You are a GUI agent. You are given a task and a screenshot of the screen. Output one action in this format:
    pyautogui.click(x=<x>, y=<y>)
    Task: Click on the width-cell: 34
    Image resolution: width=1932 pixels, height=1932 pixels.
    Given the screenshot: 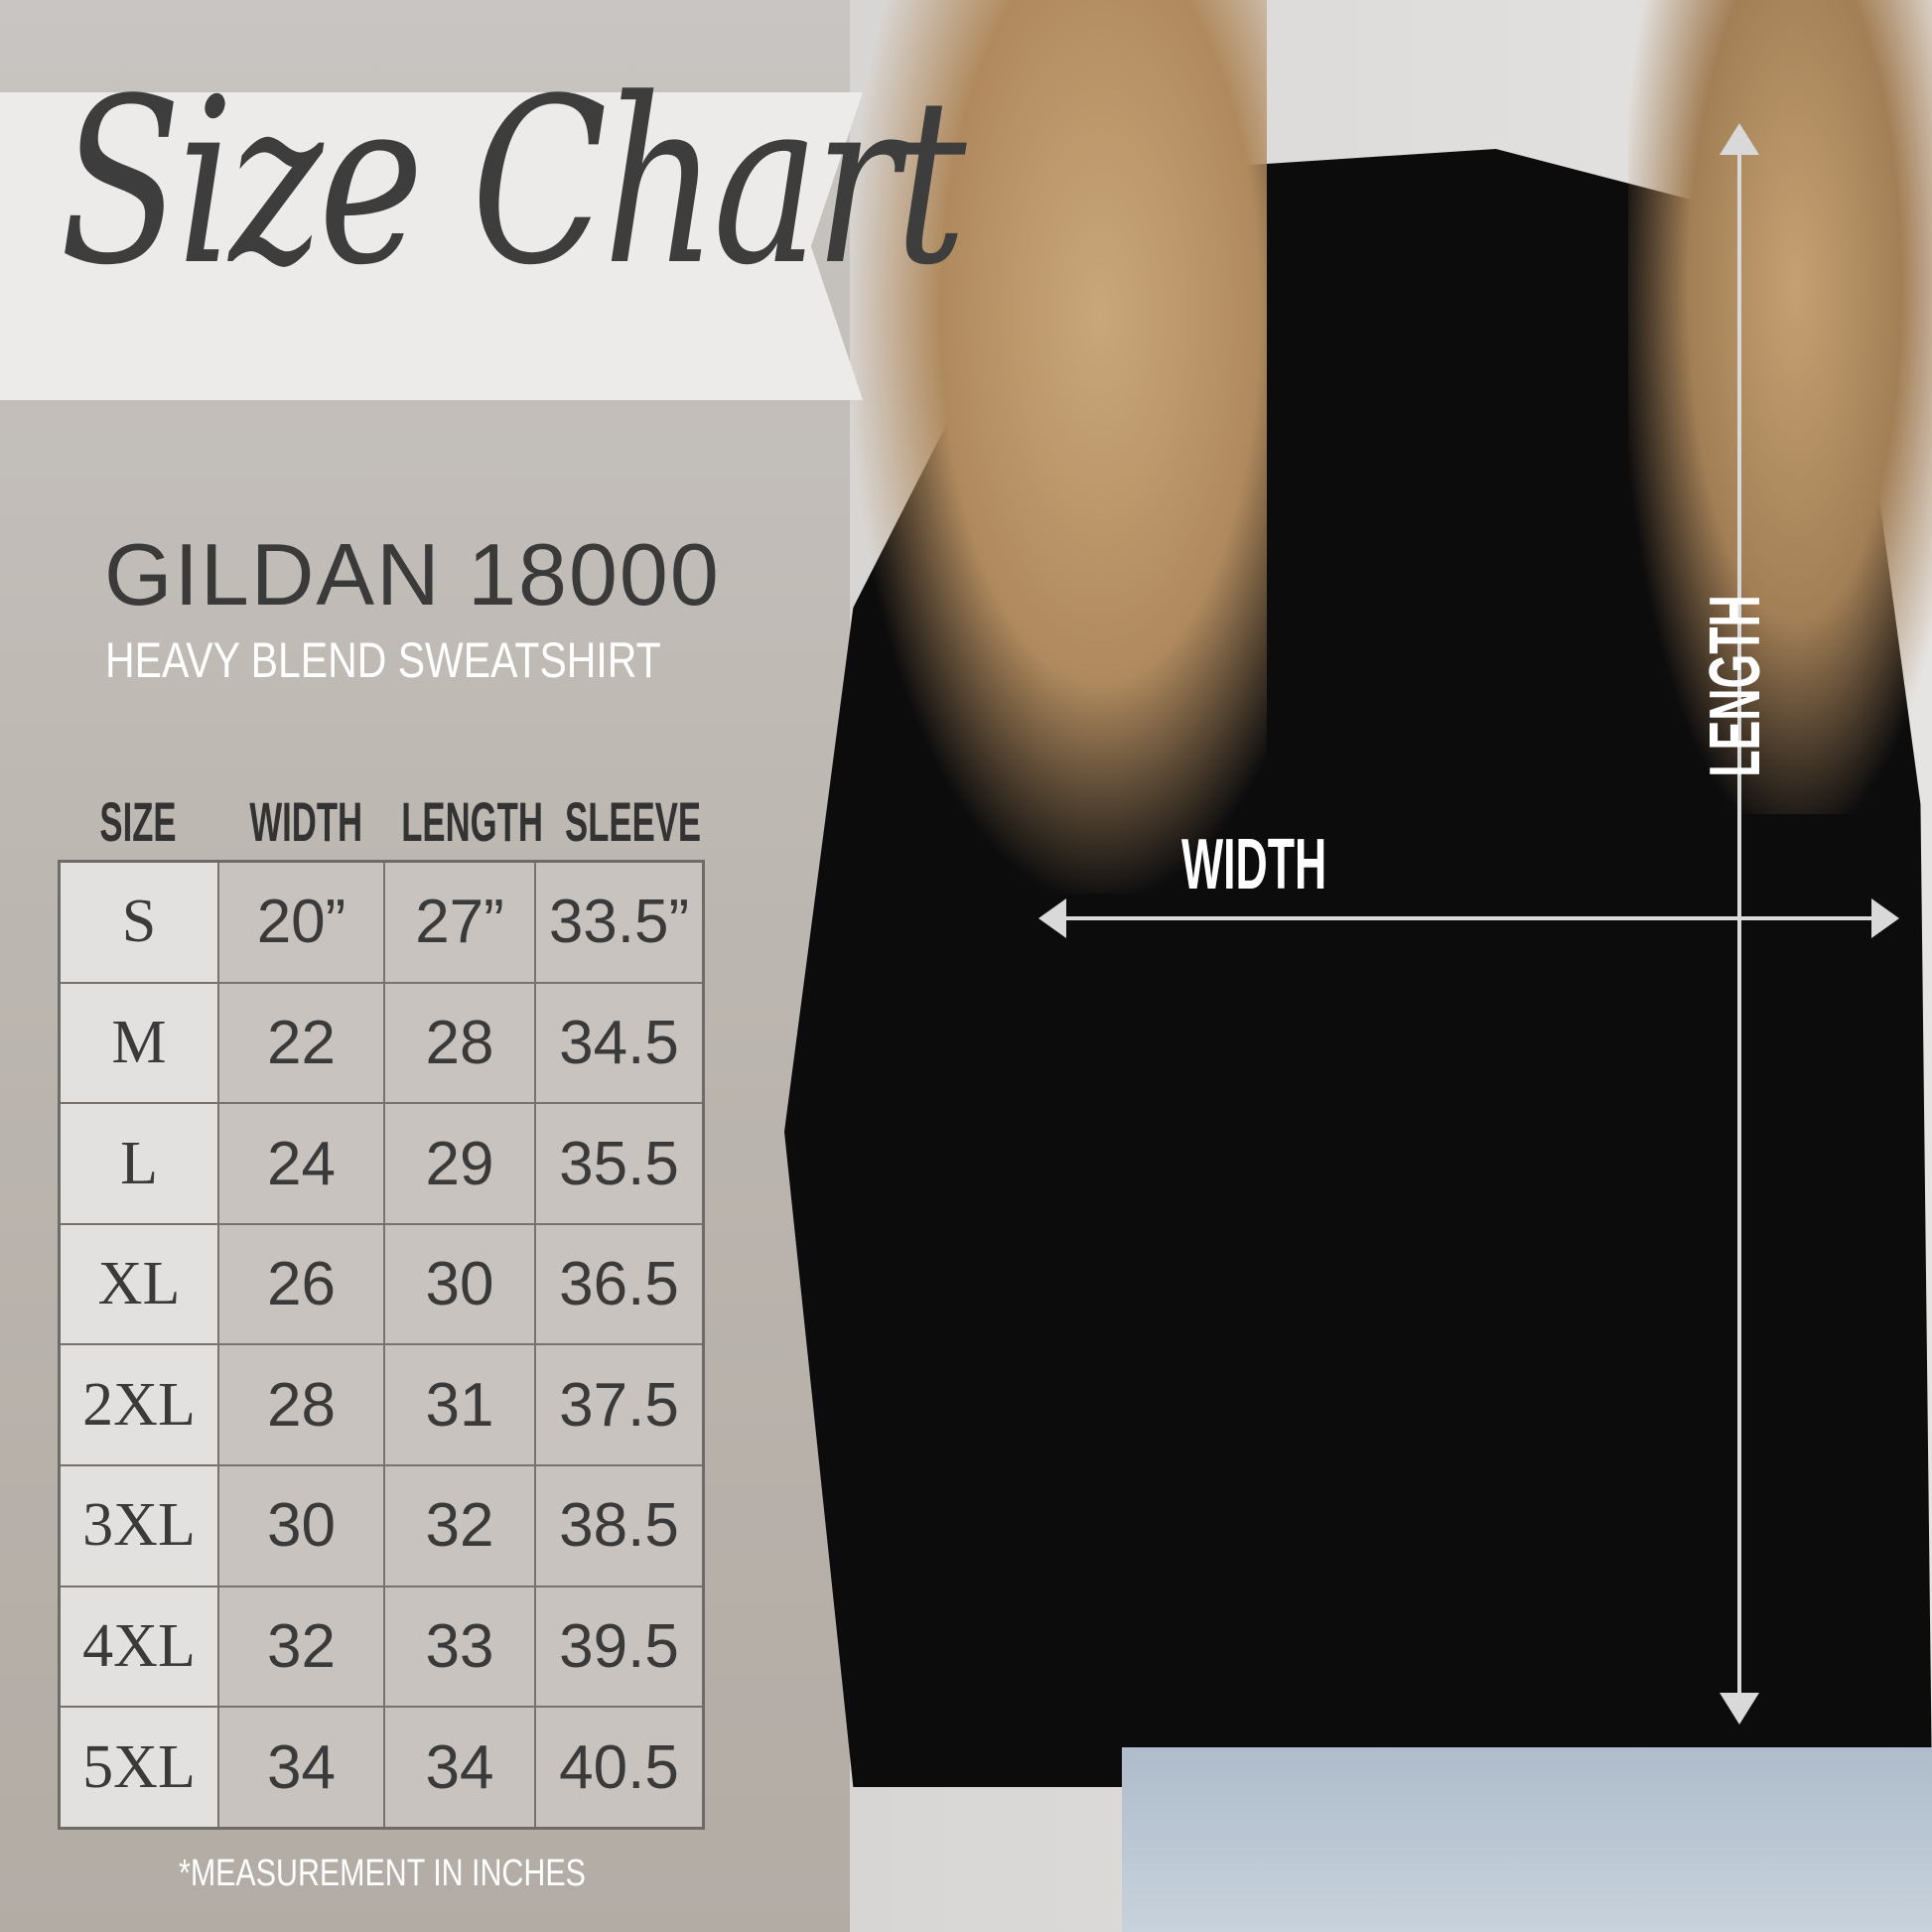 What is the action you would take?
    pyautogui.click(x=301, y=1768)
    